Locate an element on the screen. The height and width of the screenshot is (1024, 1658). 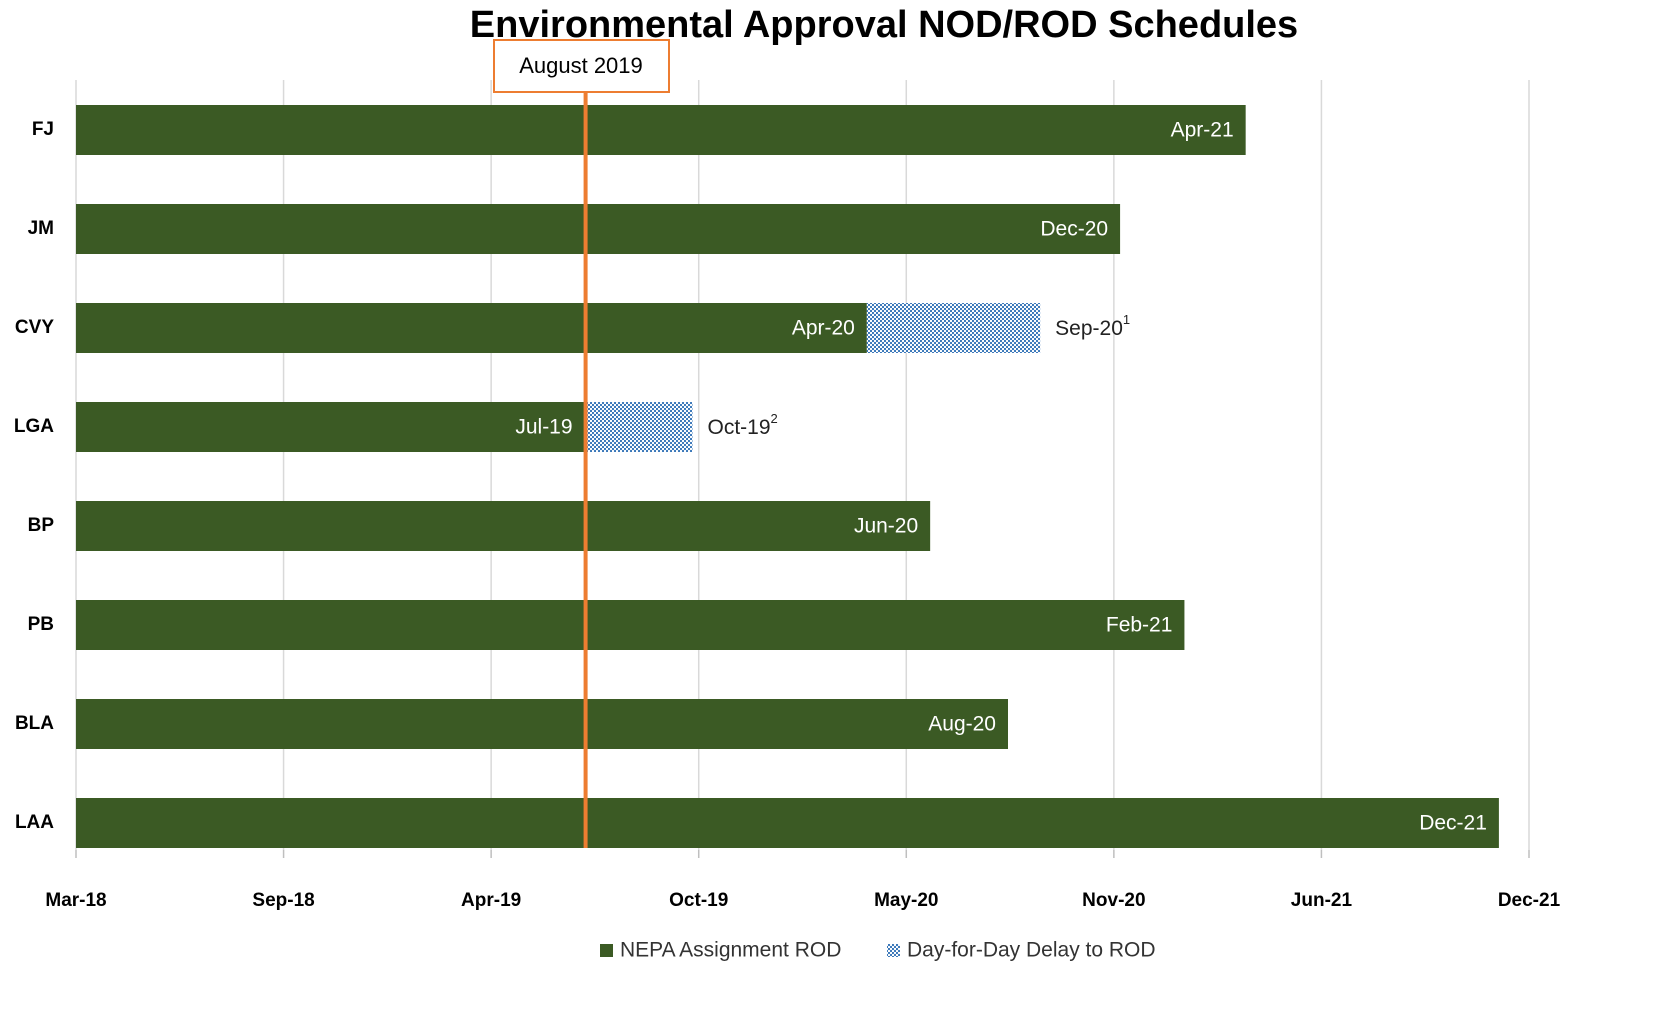
bar-label: Dec-21 is located at coordinates (1453, 823).